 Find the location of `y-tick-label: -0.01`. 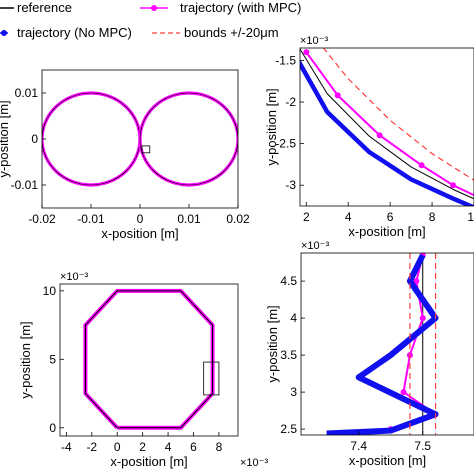

y-tick-label: -0.01 is located at coordinates (25, 185).